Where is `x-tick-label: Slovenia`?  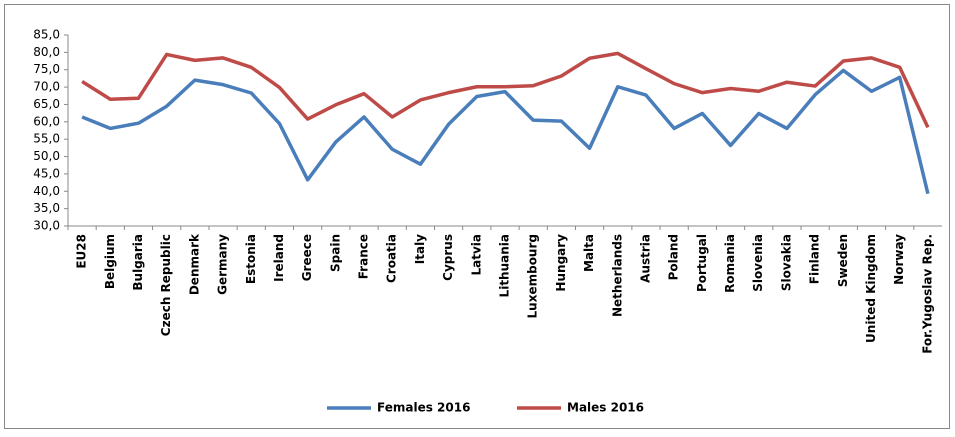 x-tick-label: Slovenia is located at coordinates (758, 263).